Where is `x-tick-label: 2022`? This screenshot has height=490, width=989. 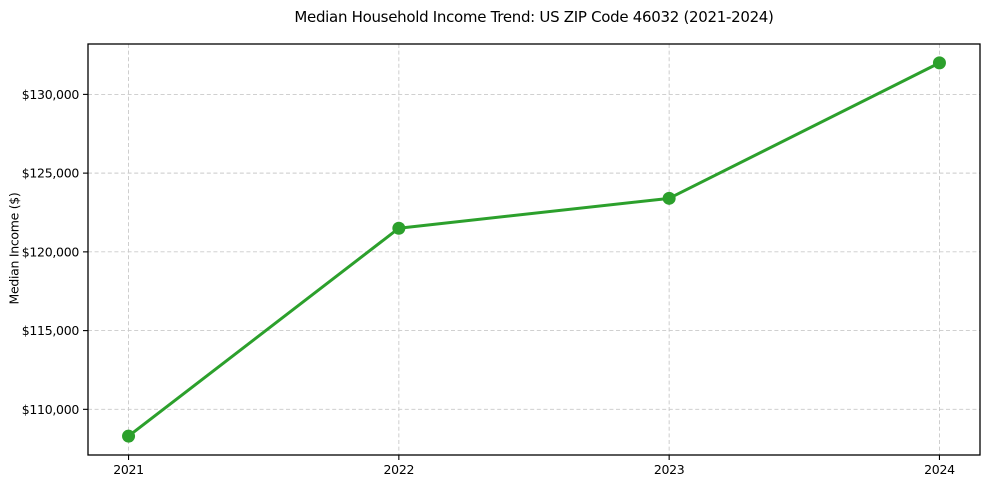 x-tick-label: 2022 is located at coordinates (399, 469).